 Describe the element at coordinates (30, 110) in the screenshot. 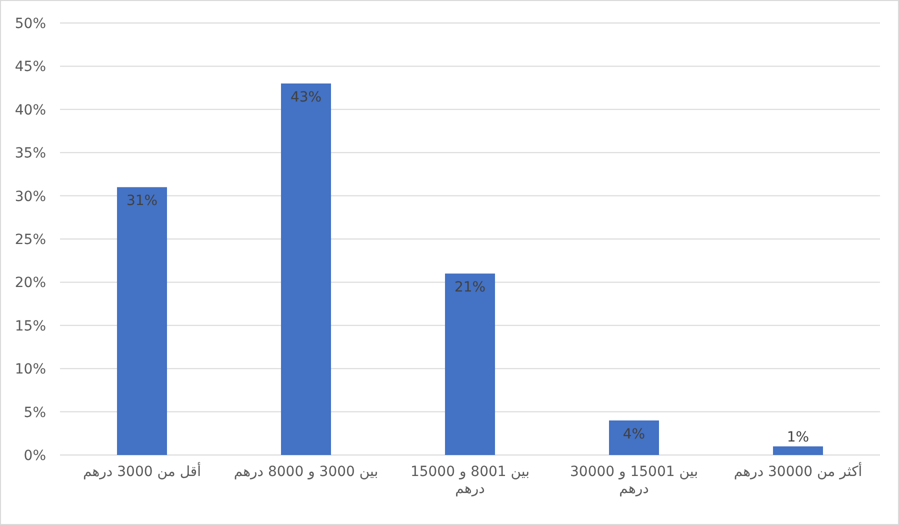

I see `y-tick-label: 40%` at that location.